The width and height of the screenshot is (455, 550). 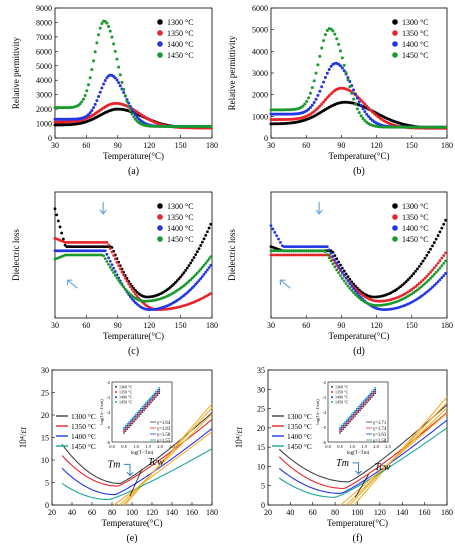 I want to click on x-tick-label: 90, so click(x=118, y=325).